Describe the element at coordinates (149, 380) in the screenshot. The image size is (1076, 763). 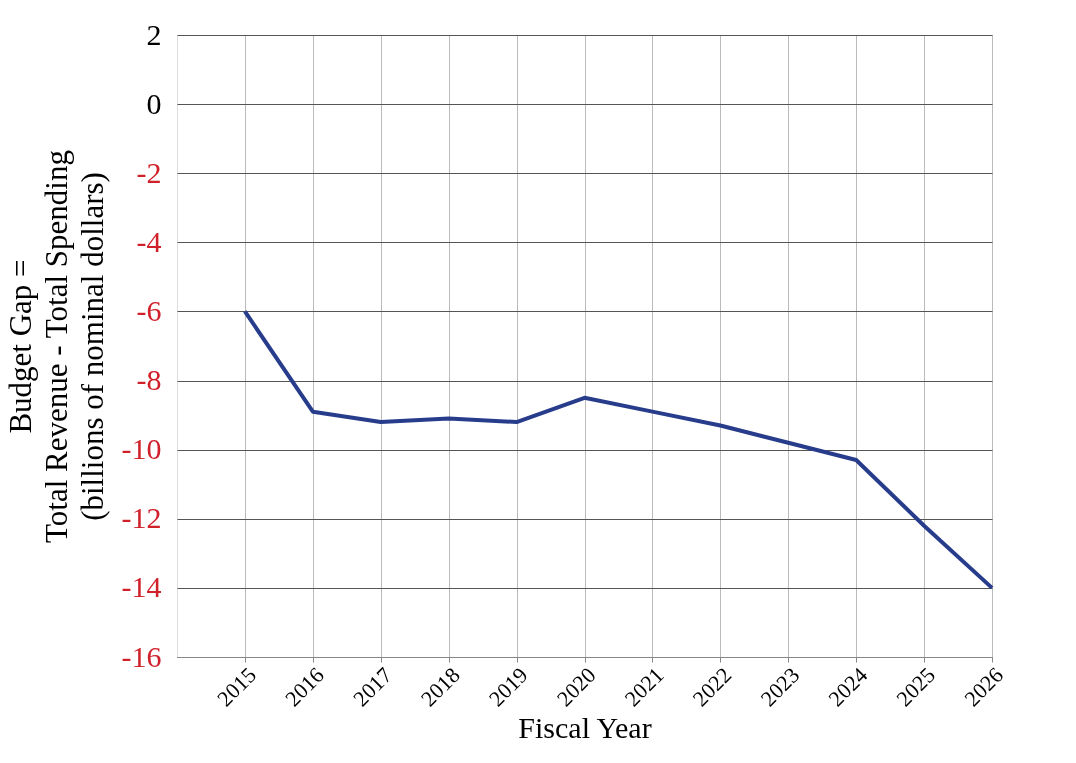
I see `y-tick-label: -8` at that location.